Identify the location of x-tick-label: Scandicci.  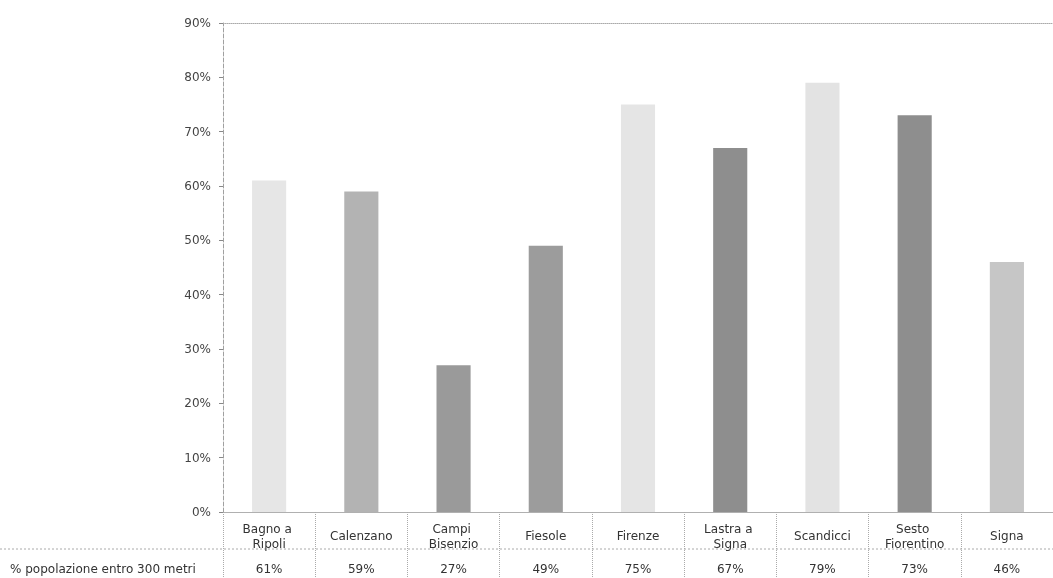
(822, 536).